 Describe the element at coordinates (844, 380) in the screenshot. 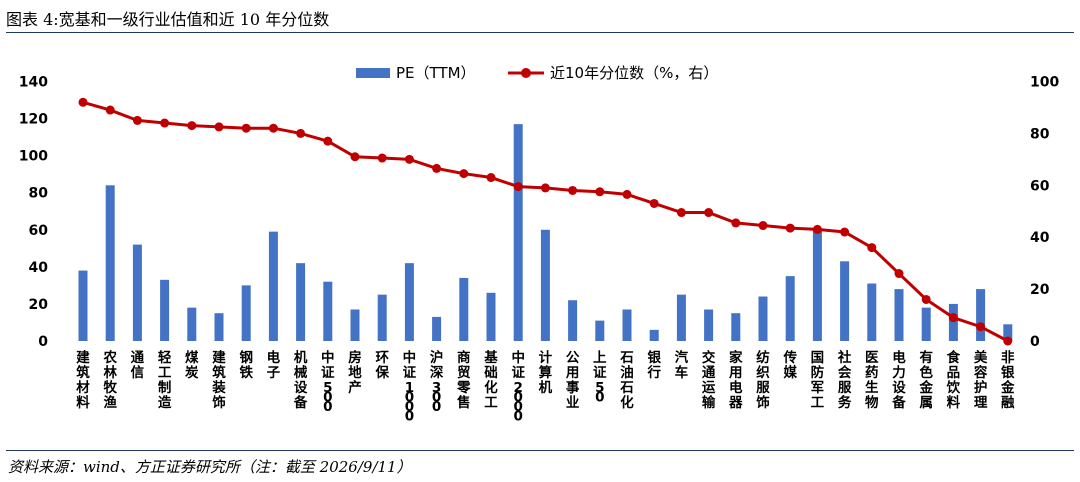

I see `x-tick-label: 社会服务` at that location.